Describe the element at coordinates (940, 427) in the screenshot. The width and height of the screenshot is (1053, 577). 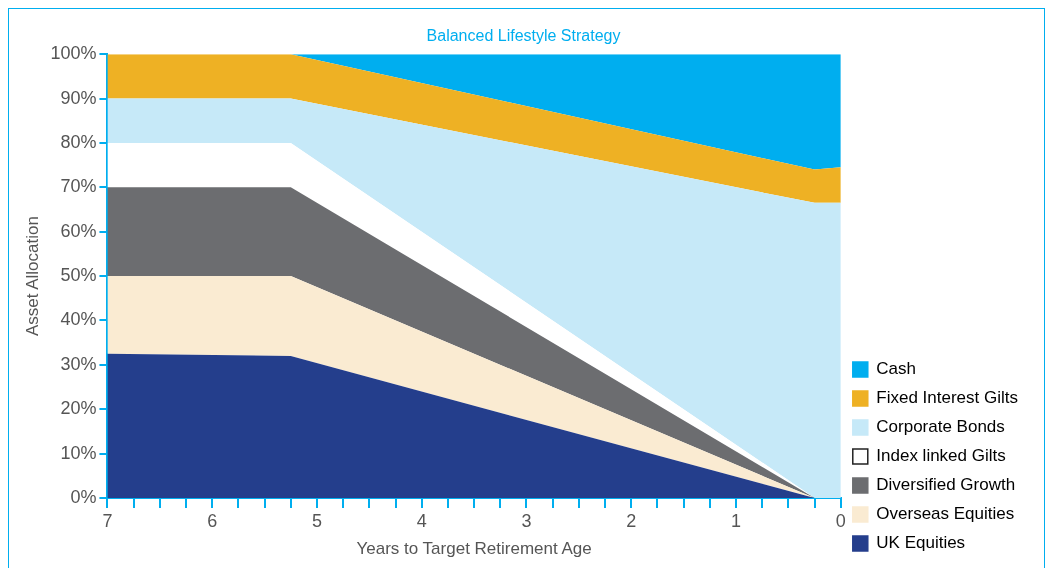
I see `legend-label: Corporate Bonds` at that location.